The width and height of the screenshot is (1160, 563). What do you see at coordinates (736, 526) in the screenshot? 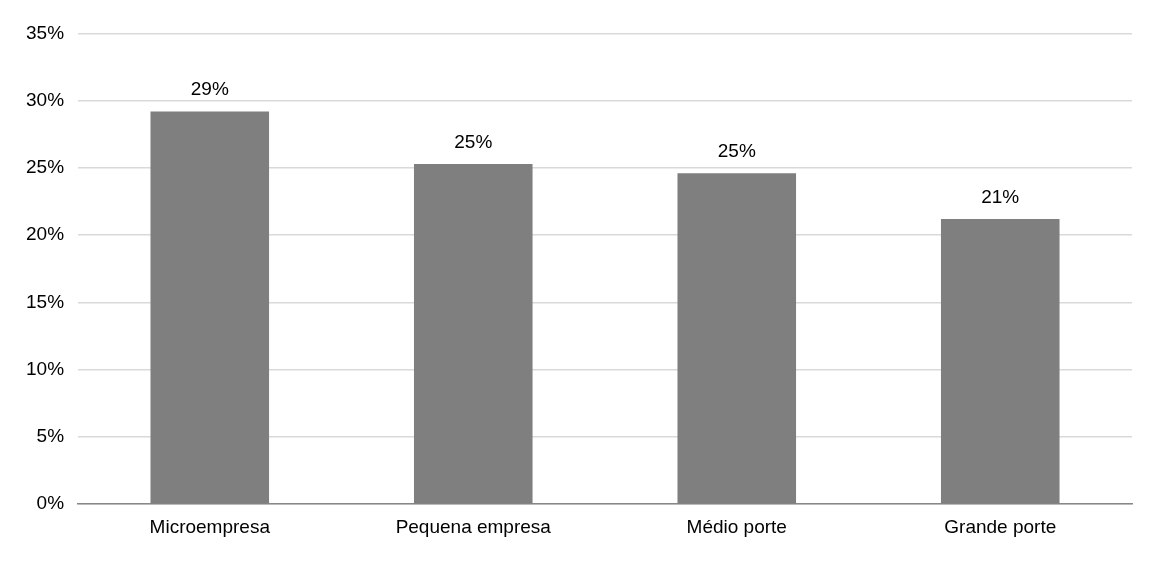
I see `x-tick-label: Médio porte` at bounding box center [736, 526].